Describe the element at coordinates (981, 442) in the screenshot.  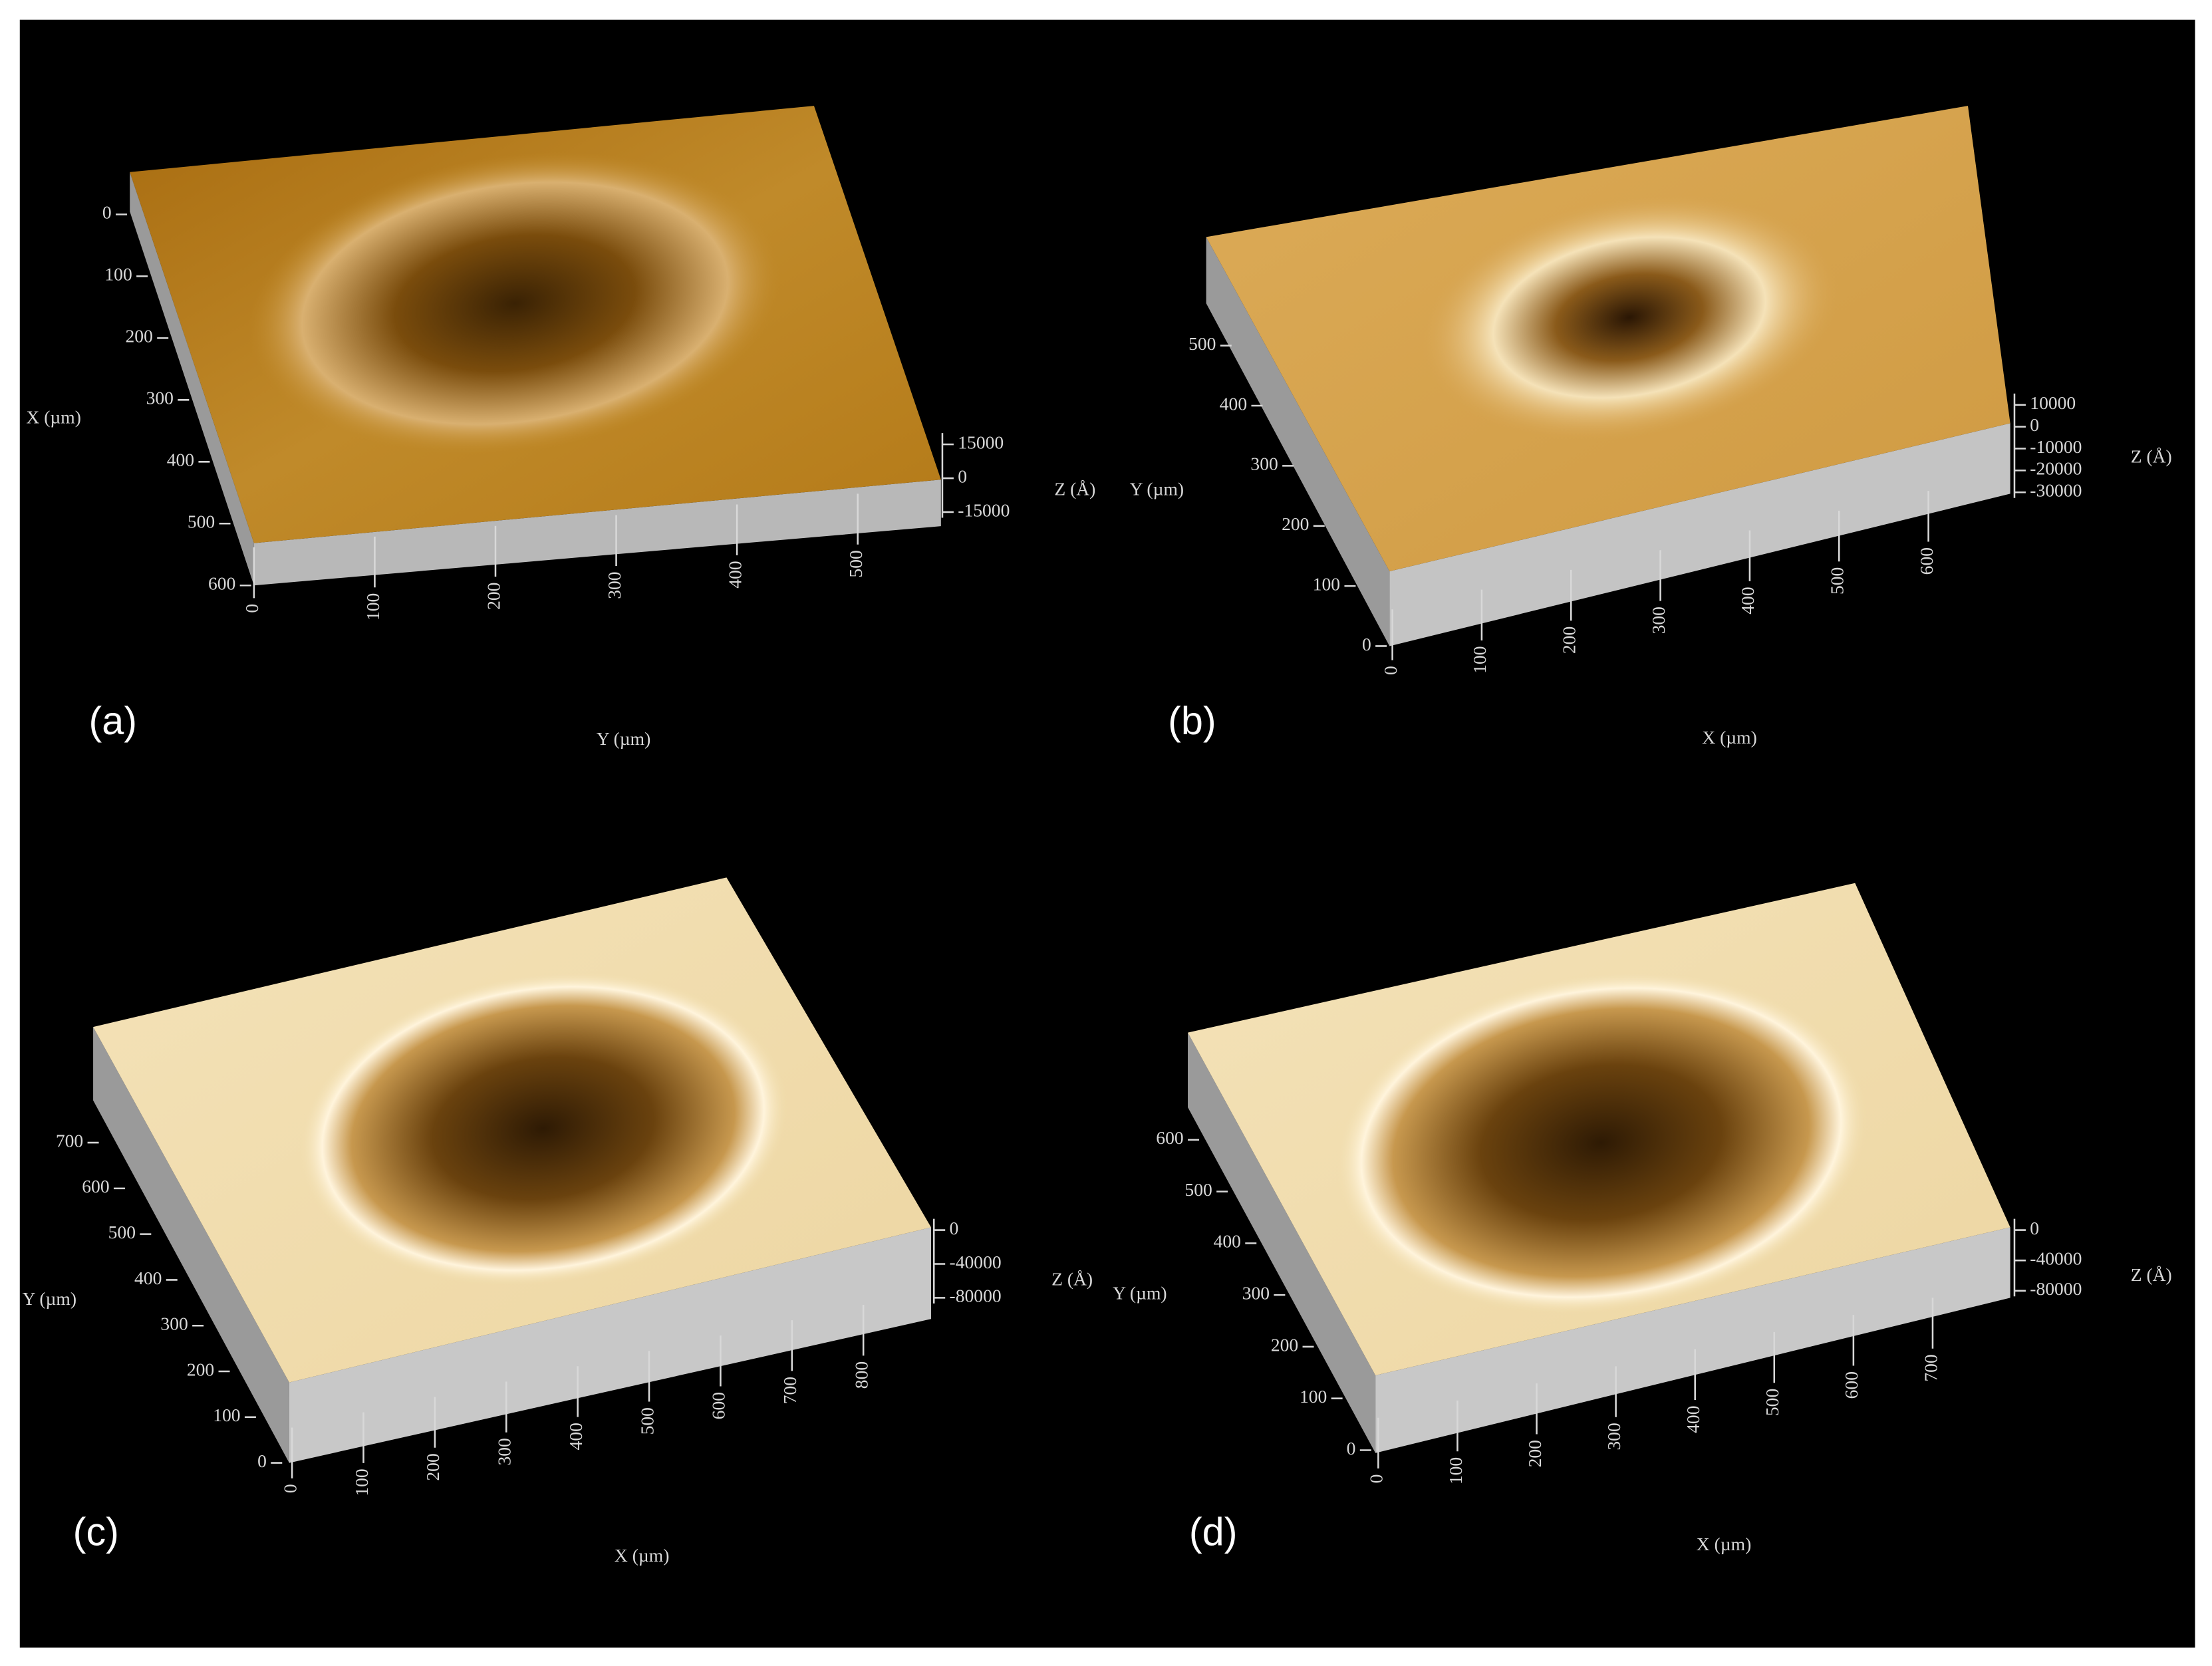
I see `tick-label: 15000` at that location.